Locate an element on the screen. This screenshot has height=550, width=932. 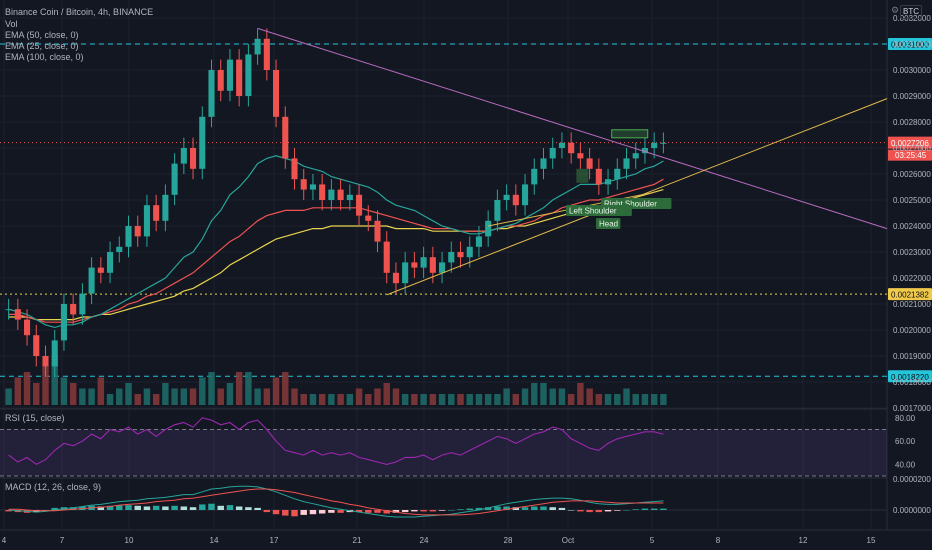
time-tick: 10 is located at coordinates (129, 540).